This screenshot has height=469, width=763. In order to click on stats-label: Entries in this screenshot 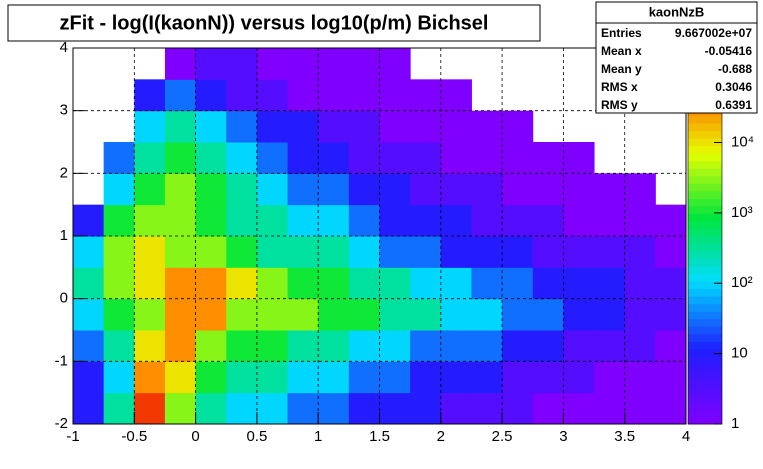, I will do `click(621, 33)`.